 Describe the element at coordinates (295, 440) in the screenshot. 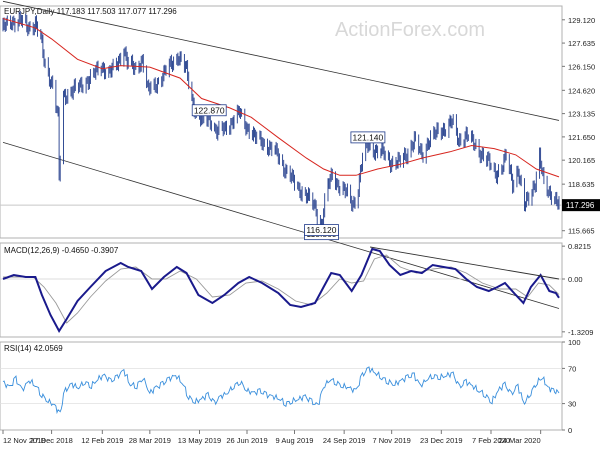

I see `x-tick-label: 9 Aug 2019` at that location.